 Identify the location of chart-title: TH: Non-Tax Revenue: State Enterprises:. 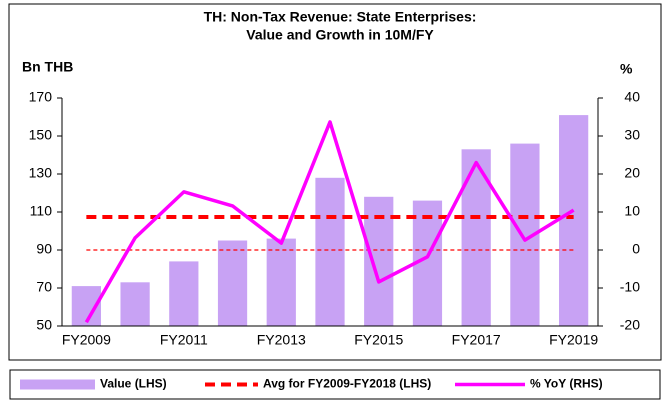
(340, 17).